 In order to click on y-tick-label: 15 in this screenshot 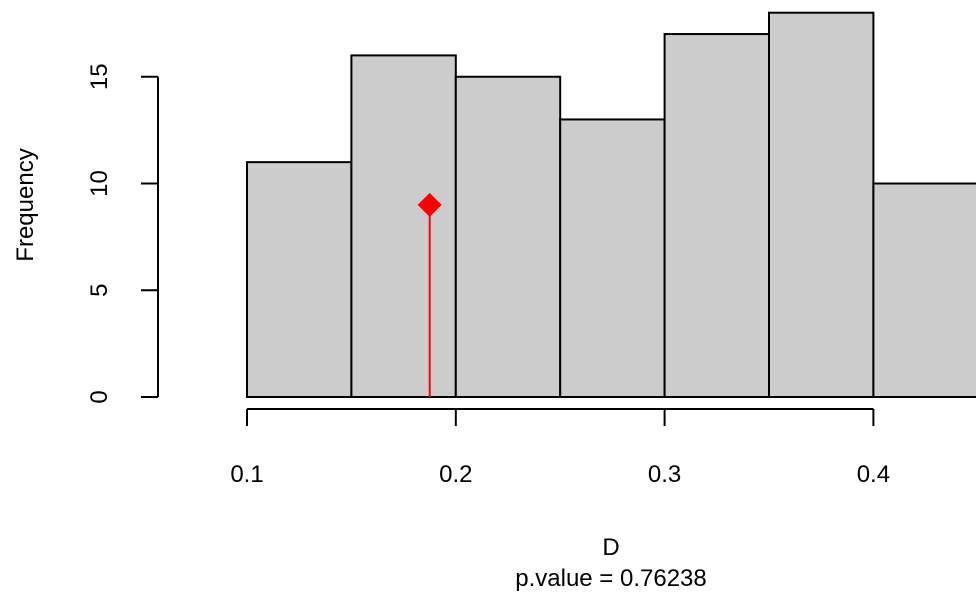, I will do `click(99, 76)`.